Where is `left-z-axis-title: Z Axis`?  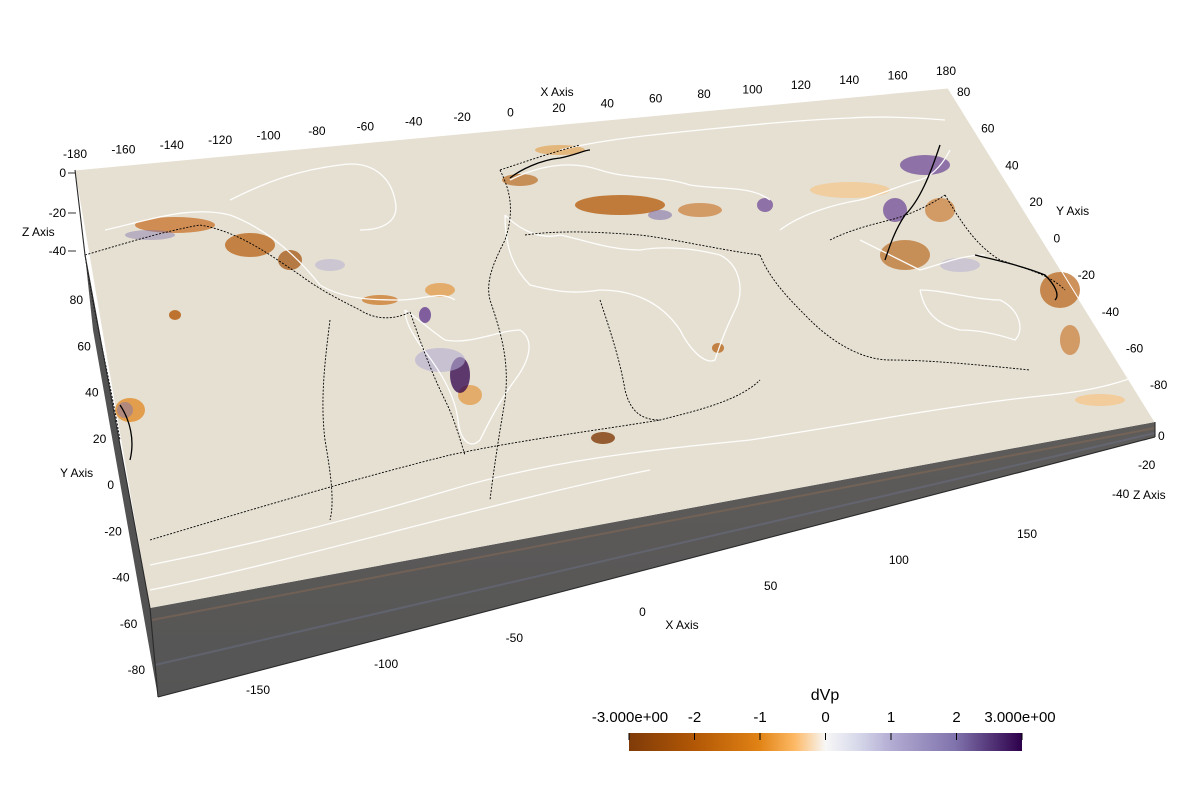 left-z-axis-title: Z Axis is located at coordinates (38, 232).